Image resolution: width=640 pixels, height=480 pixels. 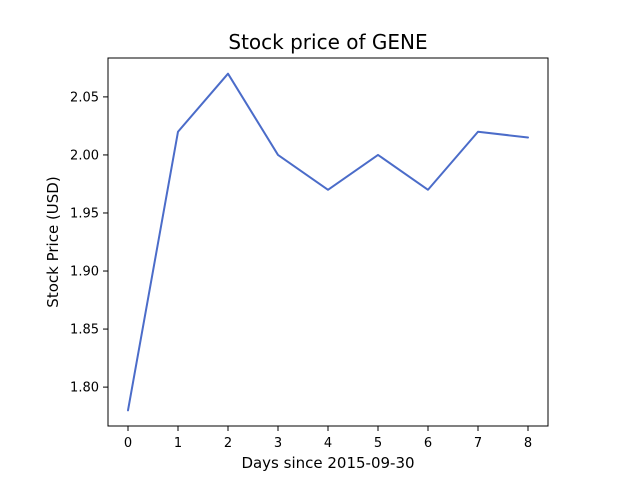 I want to click on y-tick-label: 2.00, so click(x=84, y=155).